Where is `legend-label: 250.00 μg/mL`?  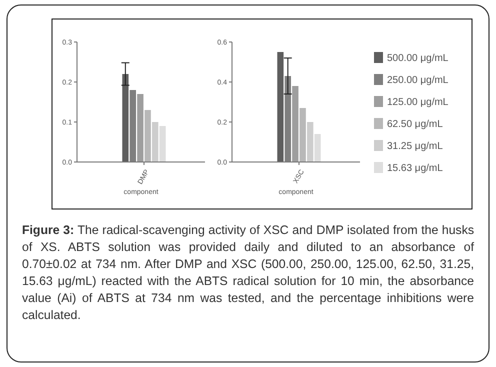 legend-label: 250.00 μg/mL is located at coordinates (418, 80).